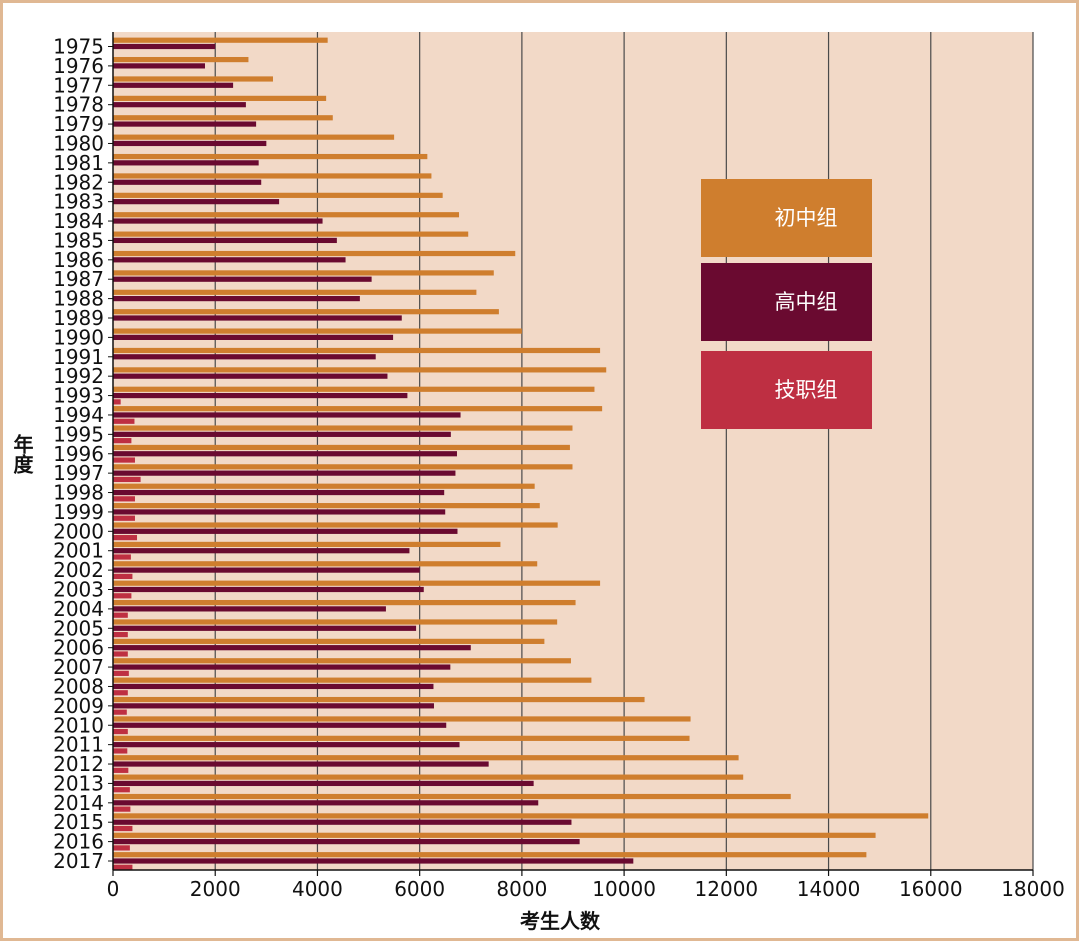 This screenshot has width=1079, height=946. I want to click on x-tick-label: 4000, so click(317, 889).